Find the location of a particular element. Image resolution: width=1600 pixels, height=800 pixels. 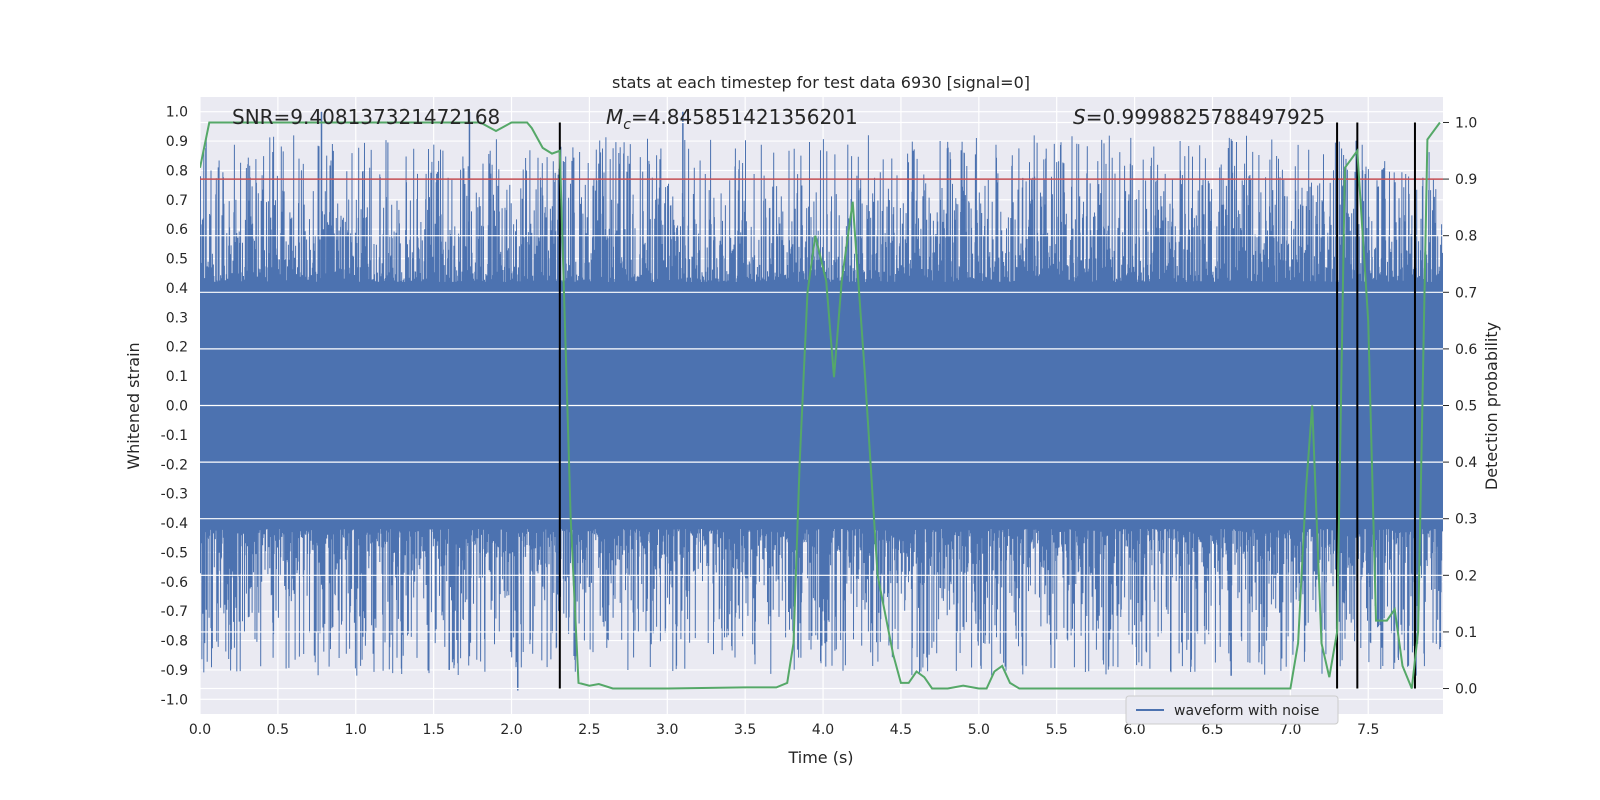

y-right-tick-label: 0.6 is located at coordinates (1466, 350).